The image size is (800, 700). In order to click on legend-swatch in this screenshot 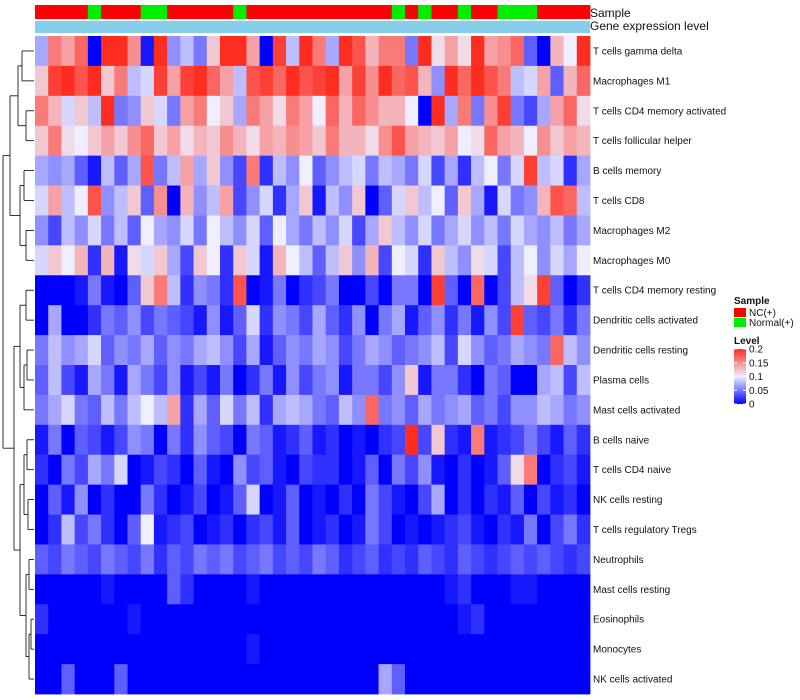, I will do `click(740, 312)`.